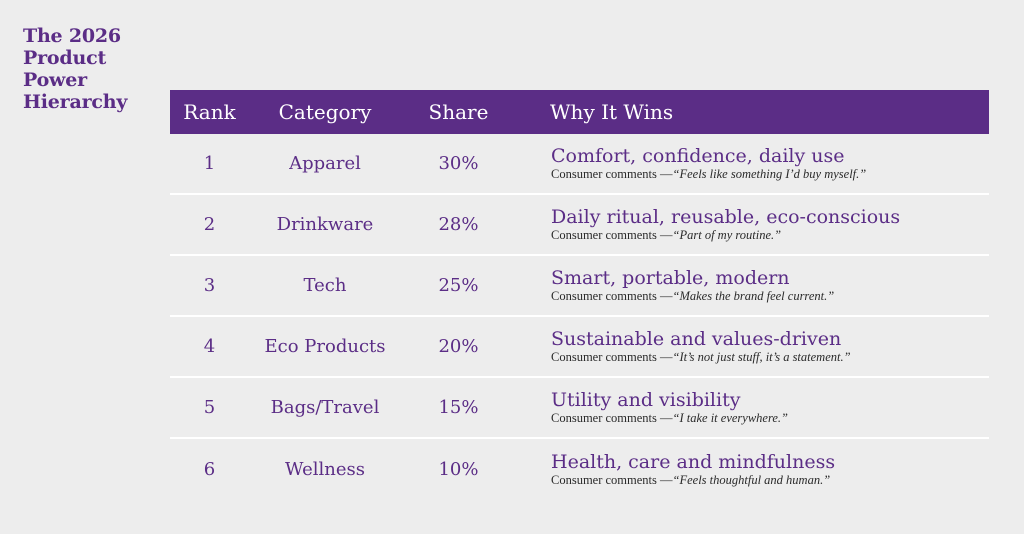  Describe the element at coordinates (753, 296) in the screenshot. I see `comment-quote: “Makes the brand feel current.”` at that location.